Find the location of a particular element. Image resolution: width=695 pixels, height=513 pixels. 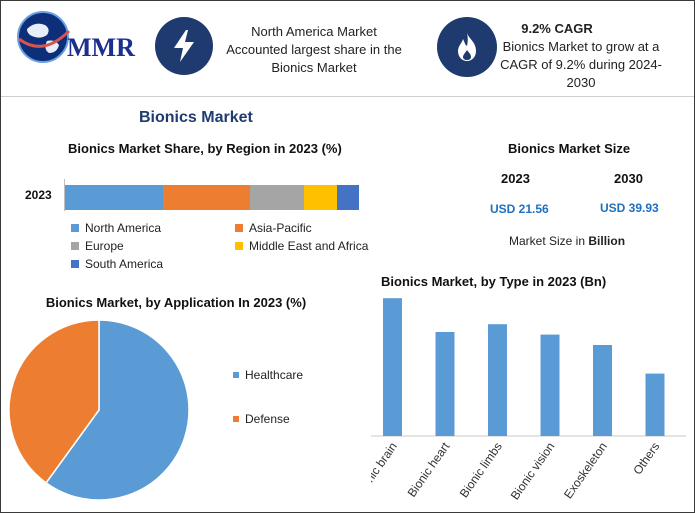

lightning-badge is located at coordinates (184, 46).